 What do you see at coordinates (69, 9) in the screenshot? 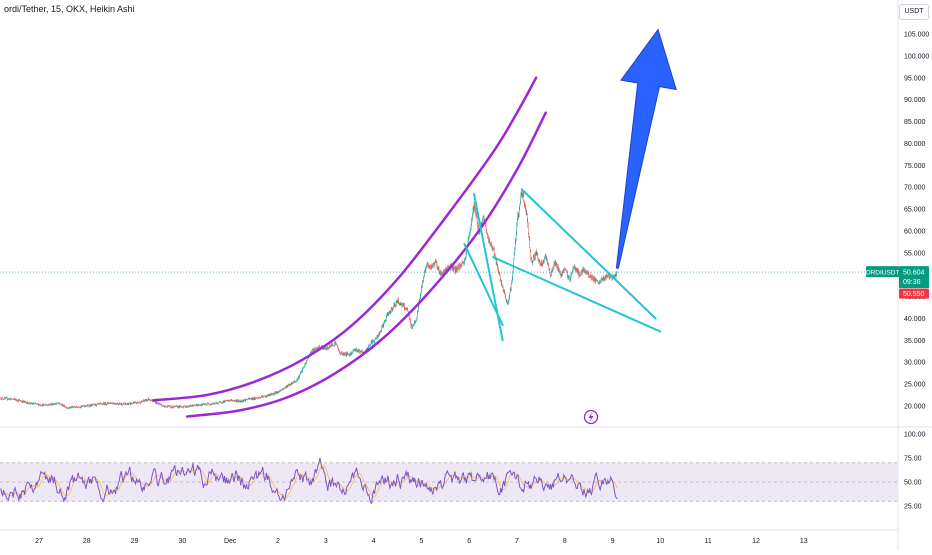
I see `symbol-title: ordi/Tether, 15, OKX, Heikin Ashi` at bounding box center [69, 9].